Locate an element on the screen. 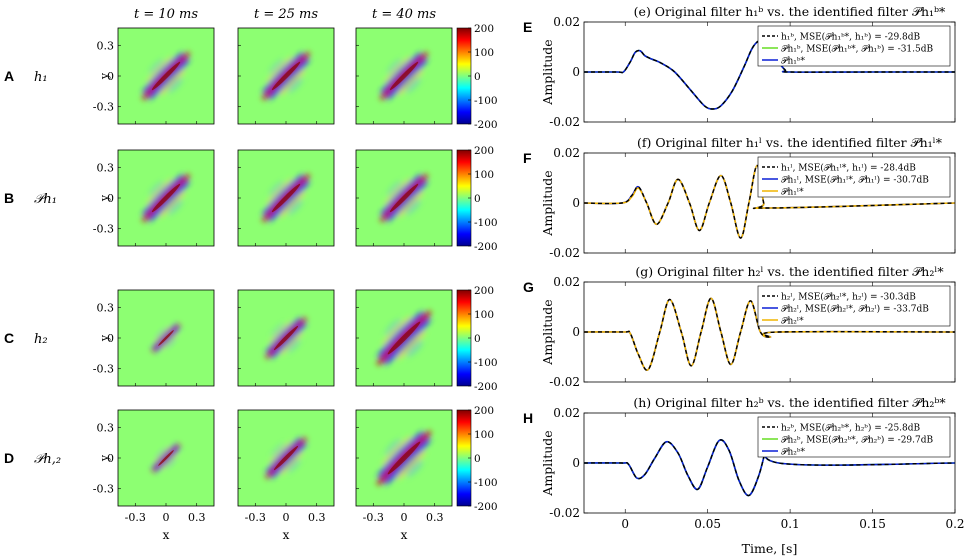 This screenshot has height=557, width=964. y-axis-label: Amplitude is located at coordinates (547, 332).